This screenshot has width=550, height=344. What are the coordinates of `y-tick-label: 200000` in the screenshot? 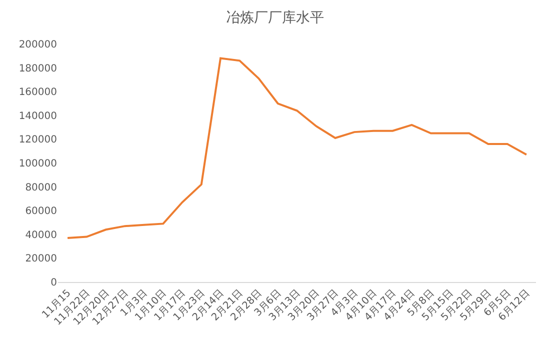 It's located at (37, 45).